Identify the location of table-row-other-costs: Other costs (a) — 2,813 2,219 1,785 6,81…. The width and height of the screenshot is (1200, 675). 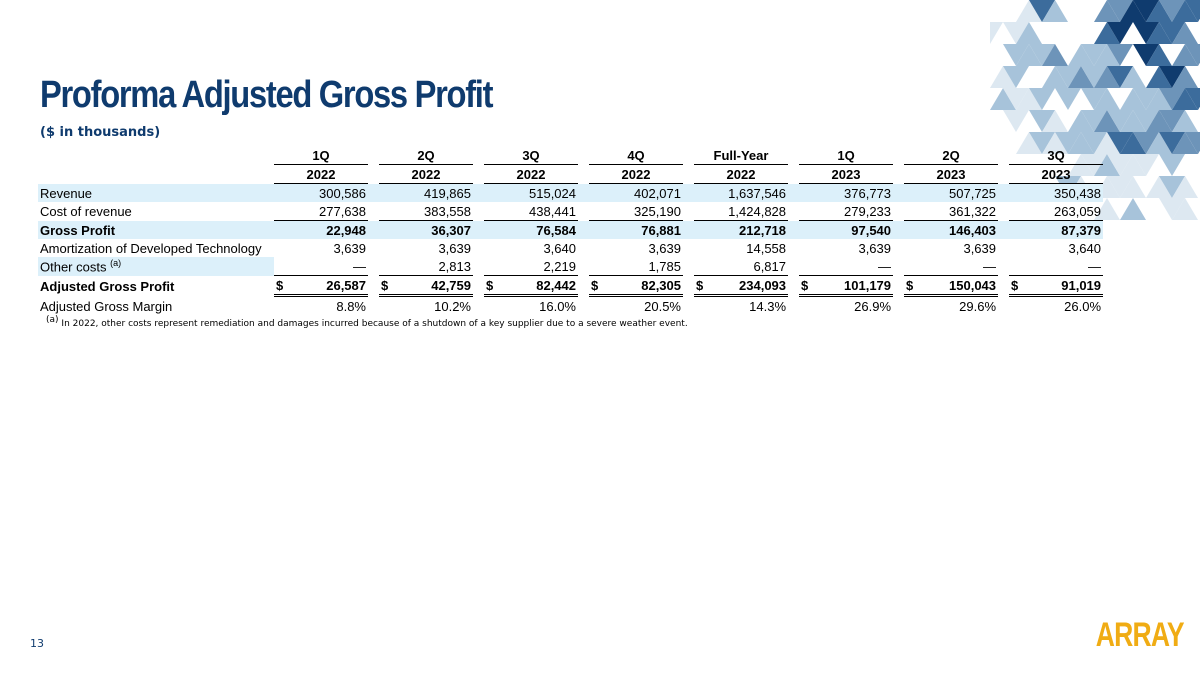
(571, 266).